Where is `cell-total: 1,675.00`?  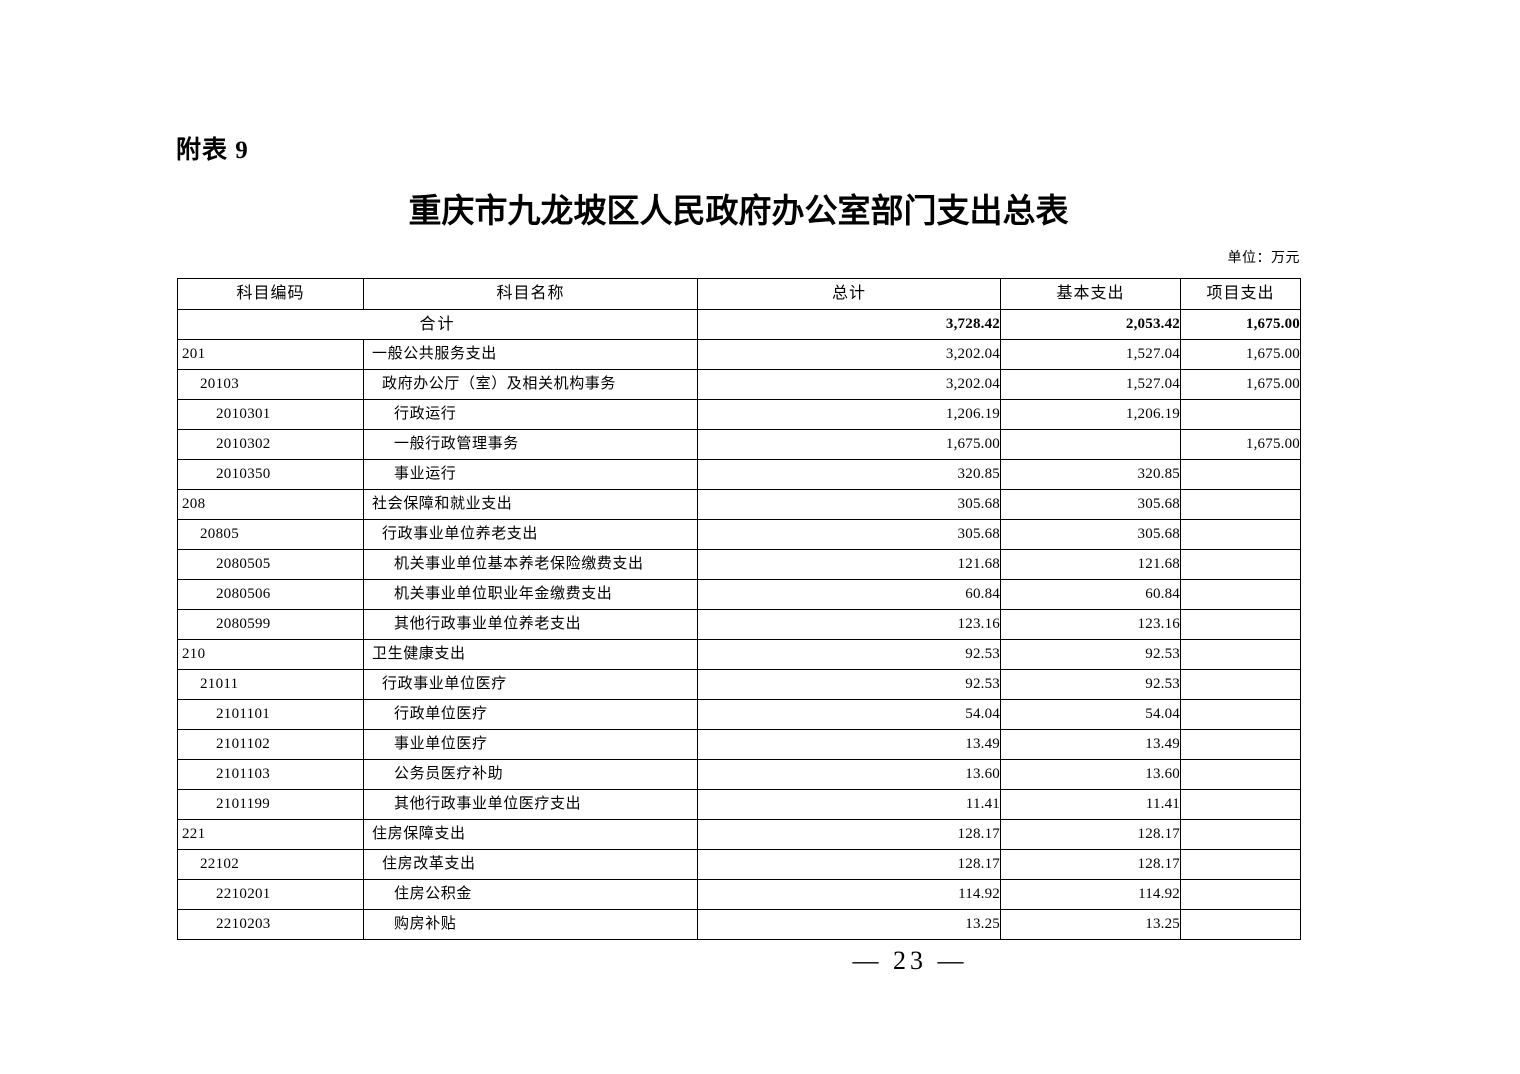 cell-total: 1,675.00 is located at coordinates (849, 444).